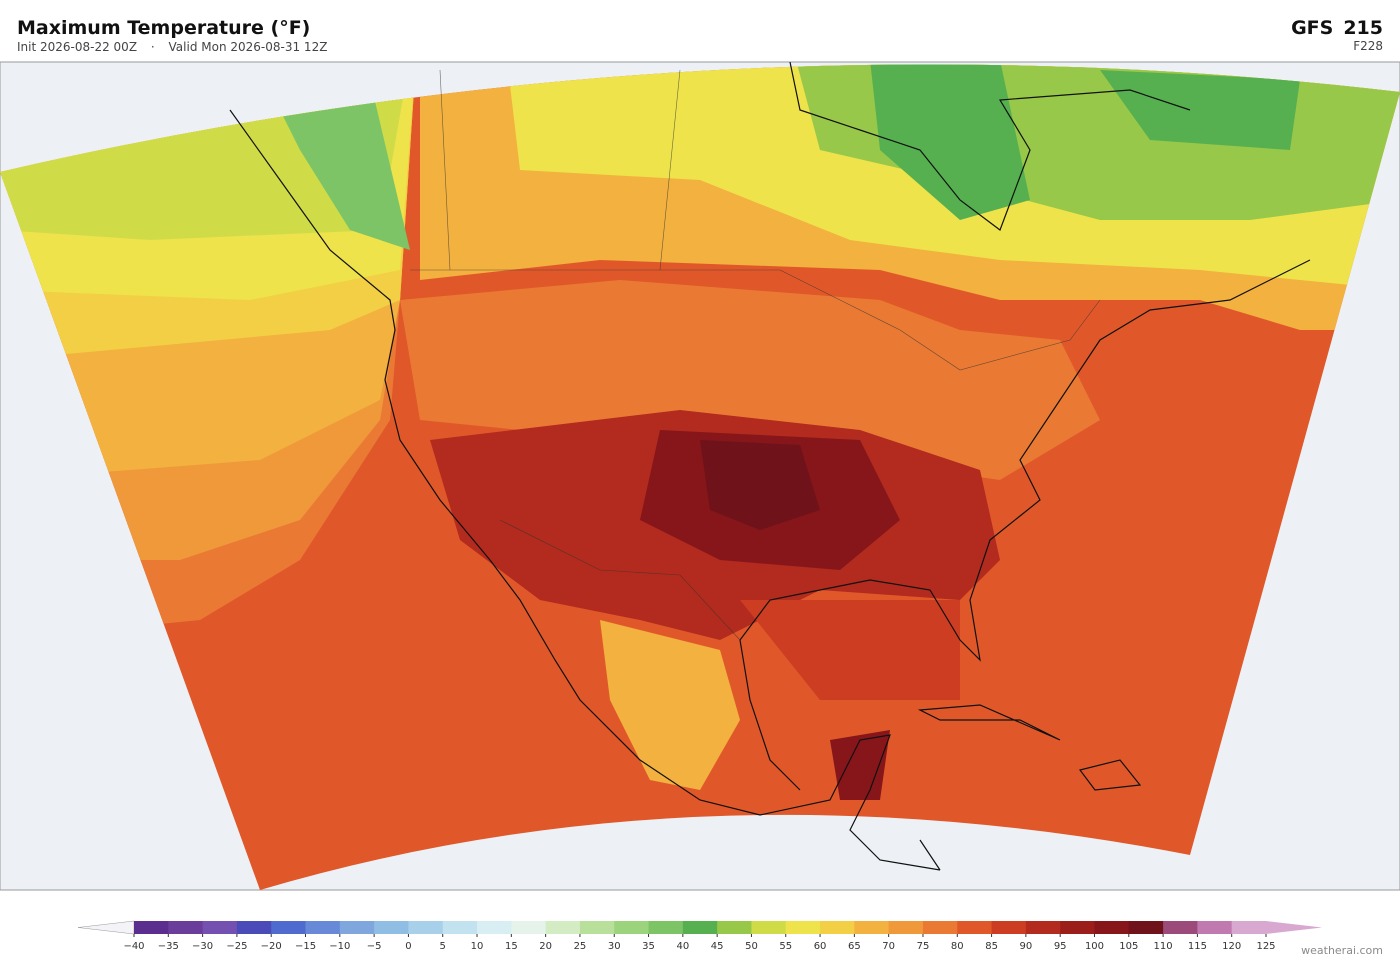 This screenshot has height=964, width=1400. Describe the element at coordinates (477, 946) in the screenshot. I see `tick-label: 10` at that location.